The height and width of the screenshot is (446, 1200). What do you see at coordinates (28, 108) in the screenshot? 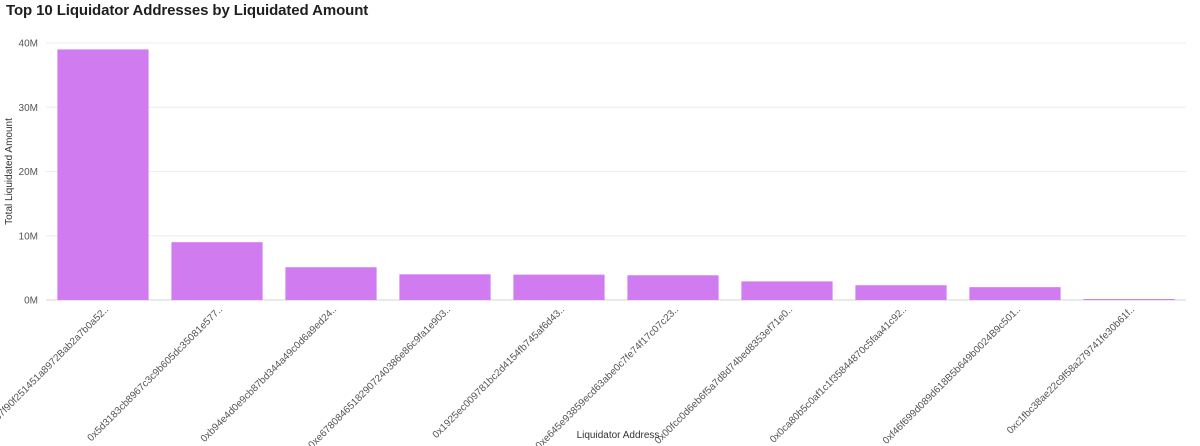
I see `y-tick-label: 30M` at bounding box center [28, 108].